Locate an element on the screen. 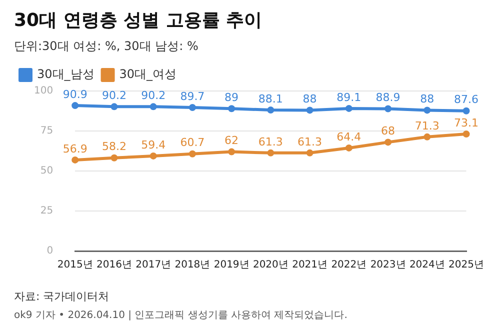  x-tick-label: 2019년 is located at coordinates (232, 265).